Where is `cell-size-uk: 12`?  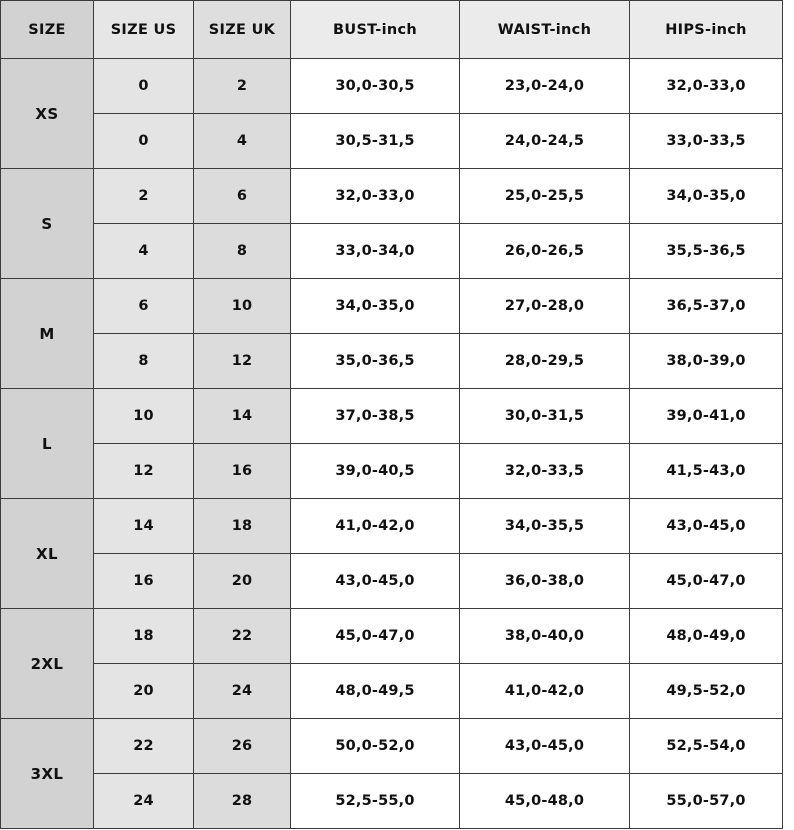 cell-size-uk: 12 is located at coordinates (242, 361).